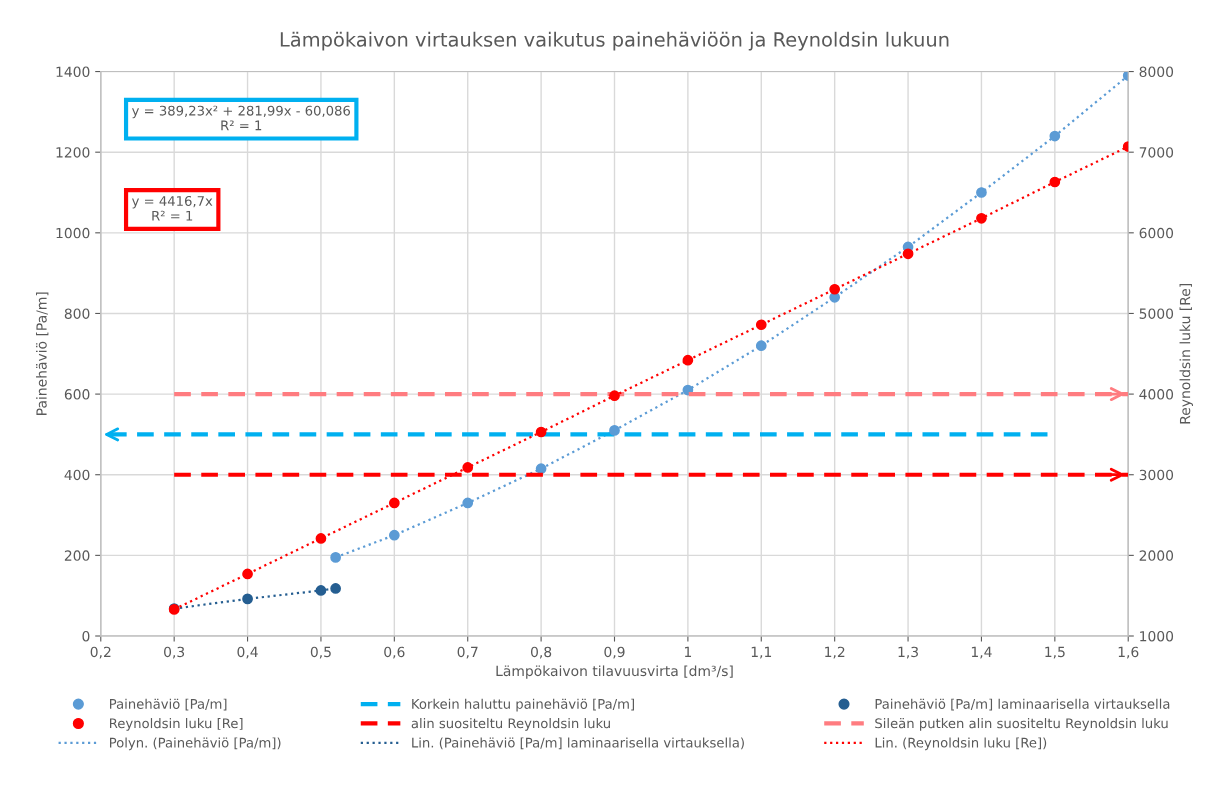 Image resolution: width=1229 pixels, height=795 pixels. Describe the element at coordinates (761, 652) in the screenshot. I see `x-tick-label: 1,1` at that location.